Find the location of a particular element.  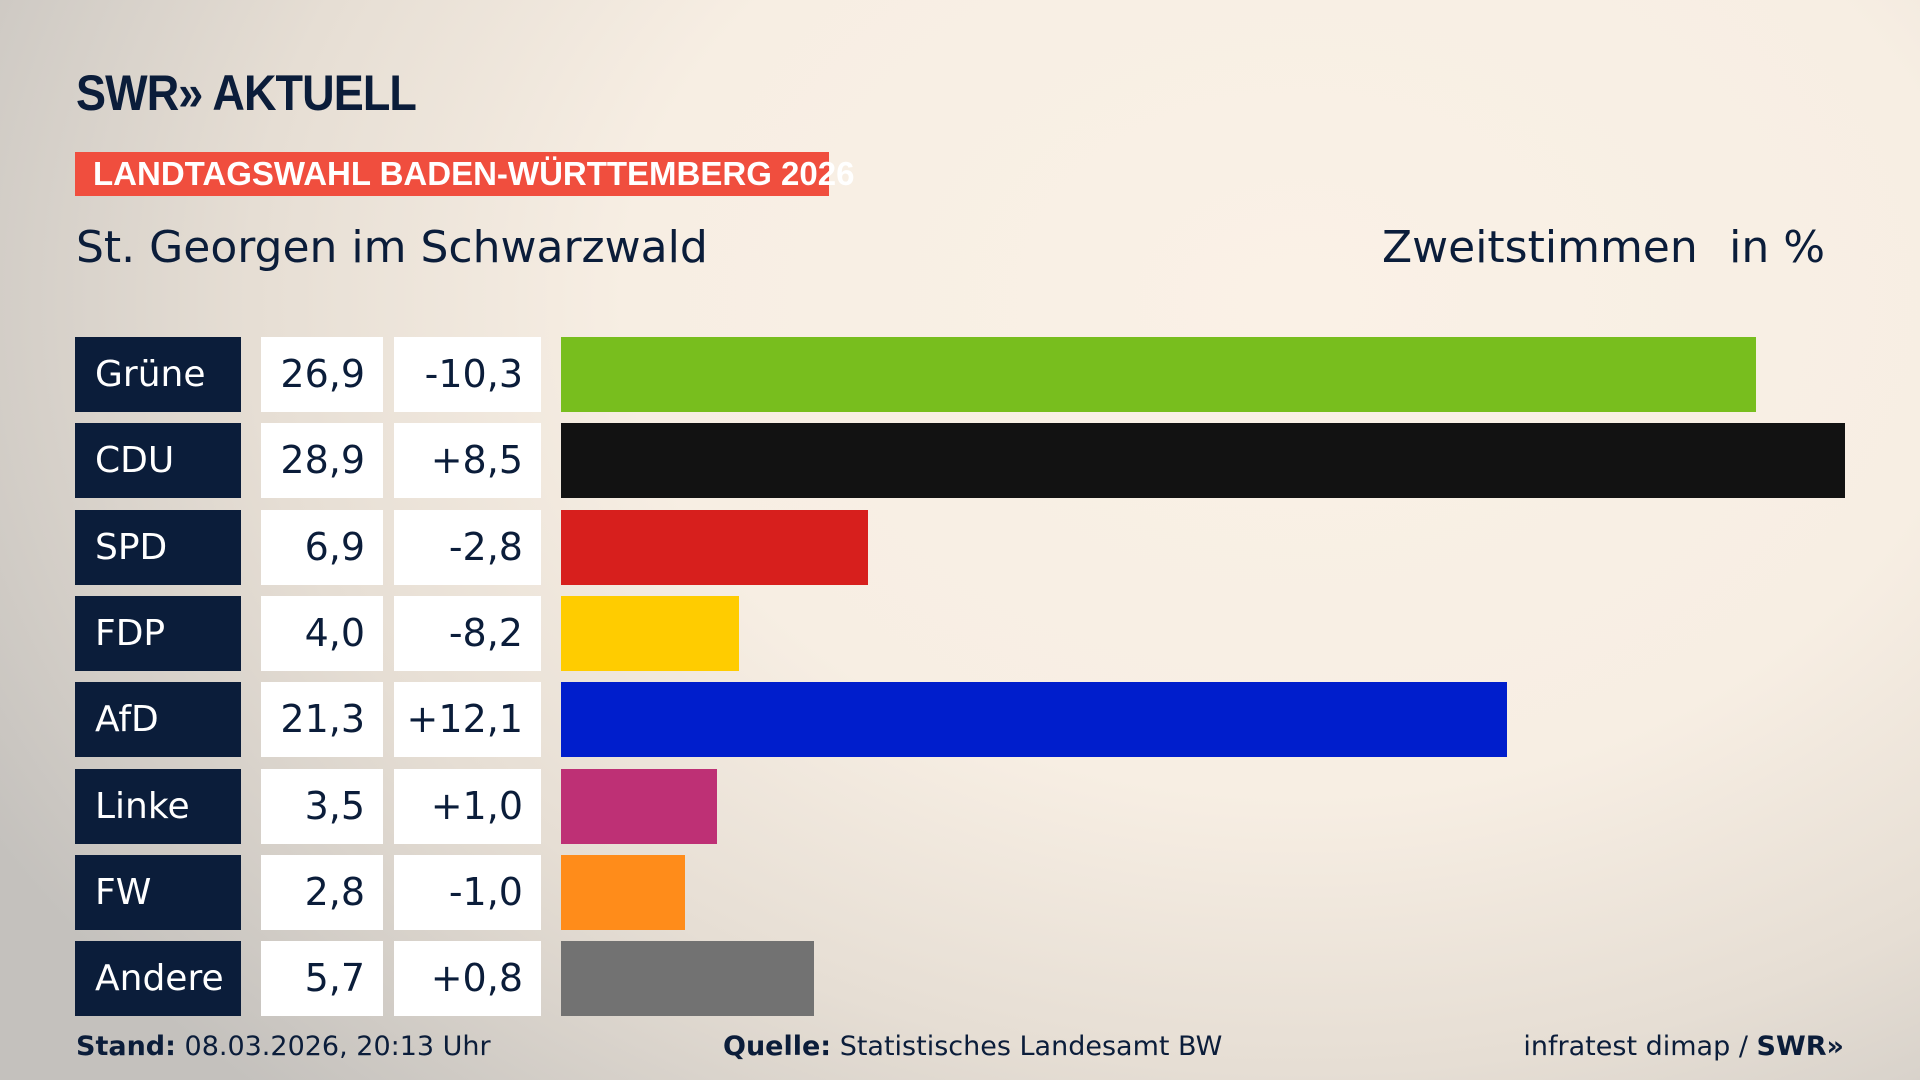

value-label: 2,8 is located at coordinates (322, 892).